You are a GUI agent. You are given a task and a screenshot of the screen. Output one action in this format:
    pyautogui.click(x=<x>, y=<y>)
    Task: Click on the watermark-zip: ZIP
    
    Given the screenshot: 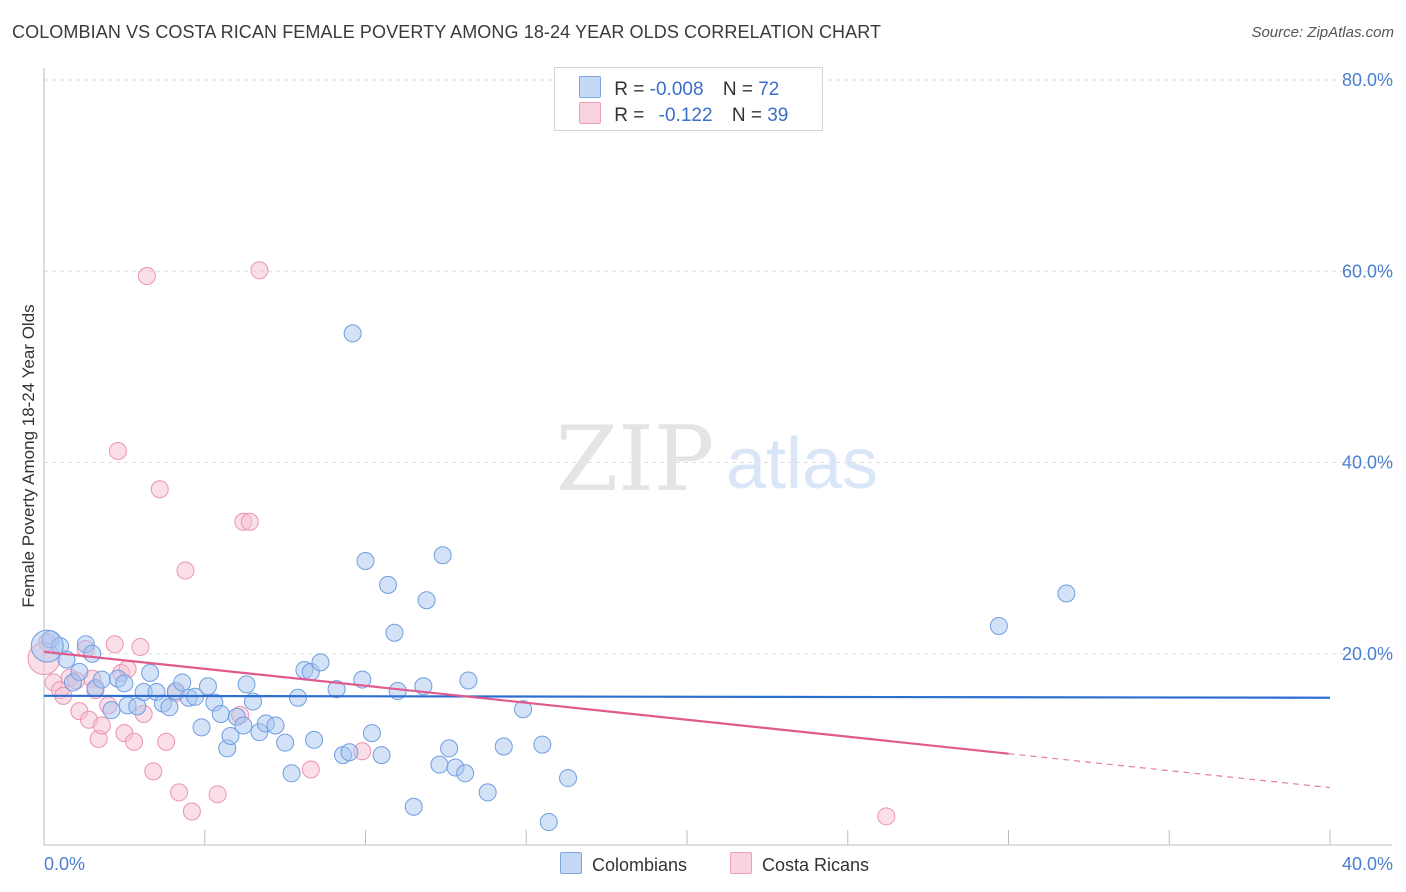 What is the action you would take?
    pyautogui.click(x=635, y=459)
    